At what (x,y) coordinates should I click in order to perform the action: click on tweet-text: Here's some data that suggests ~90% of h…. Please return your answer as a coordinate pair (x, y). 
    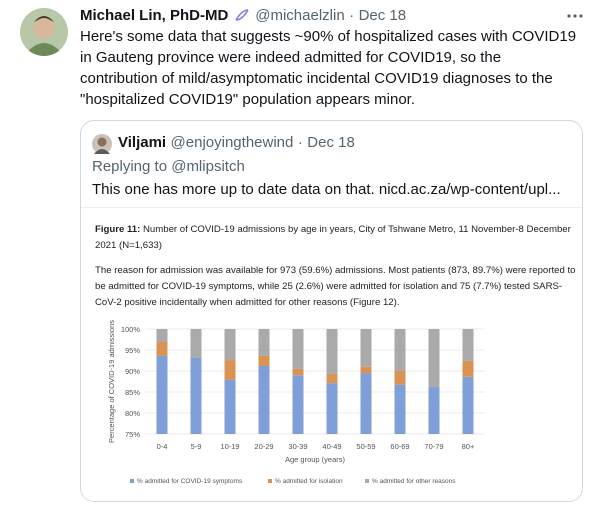
    Looking at the image, I should click on (328, 68).